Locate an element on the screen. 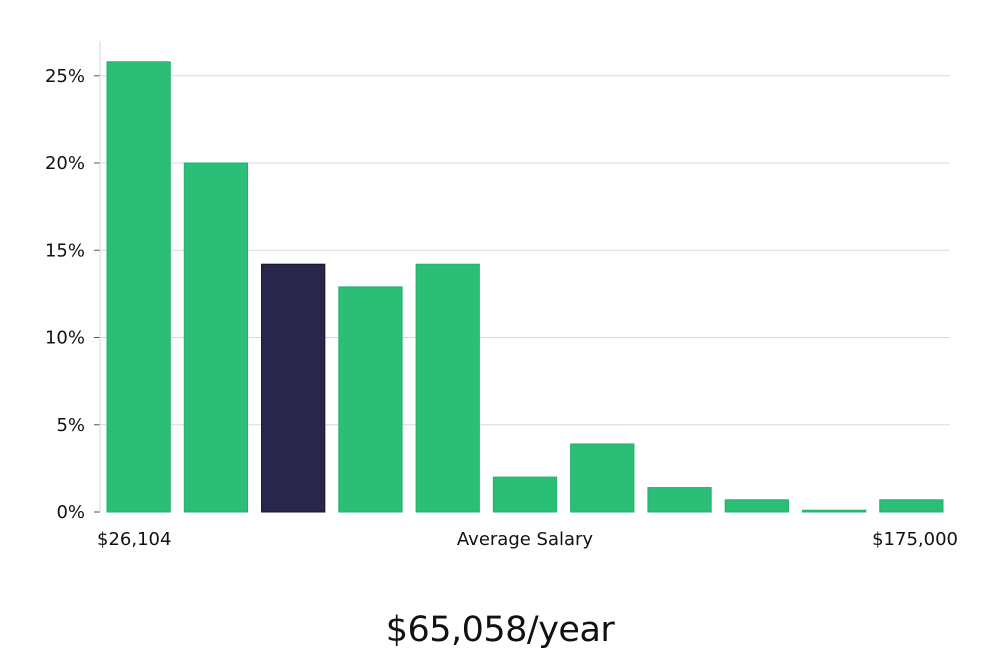  bar-highlighted is located at coordinates (293, 388).